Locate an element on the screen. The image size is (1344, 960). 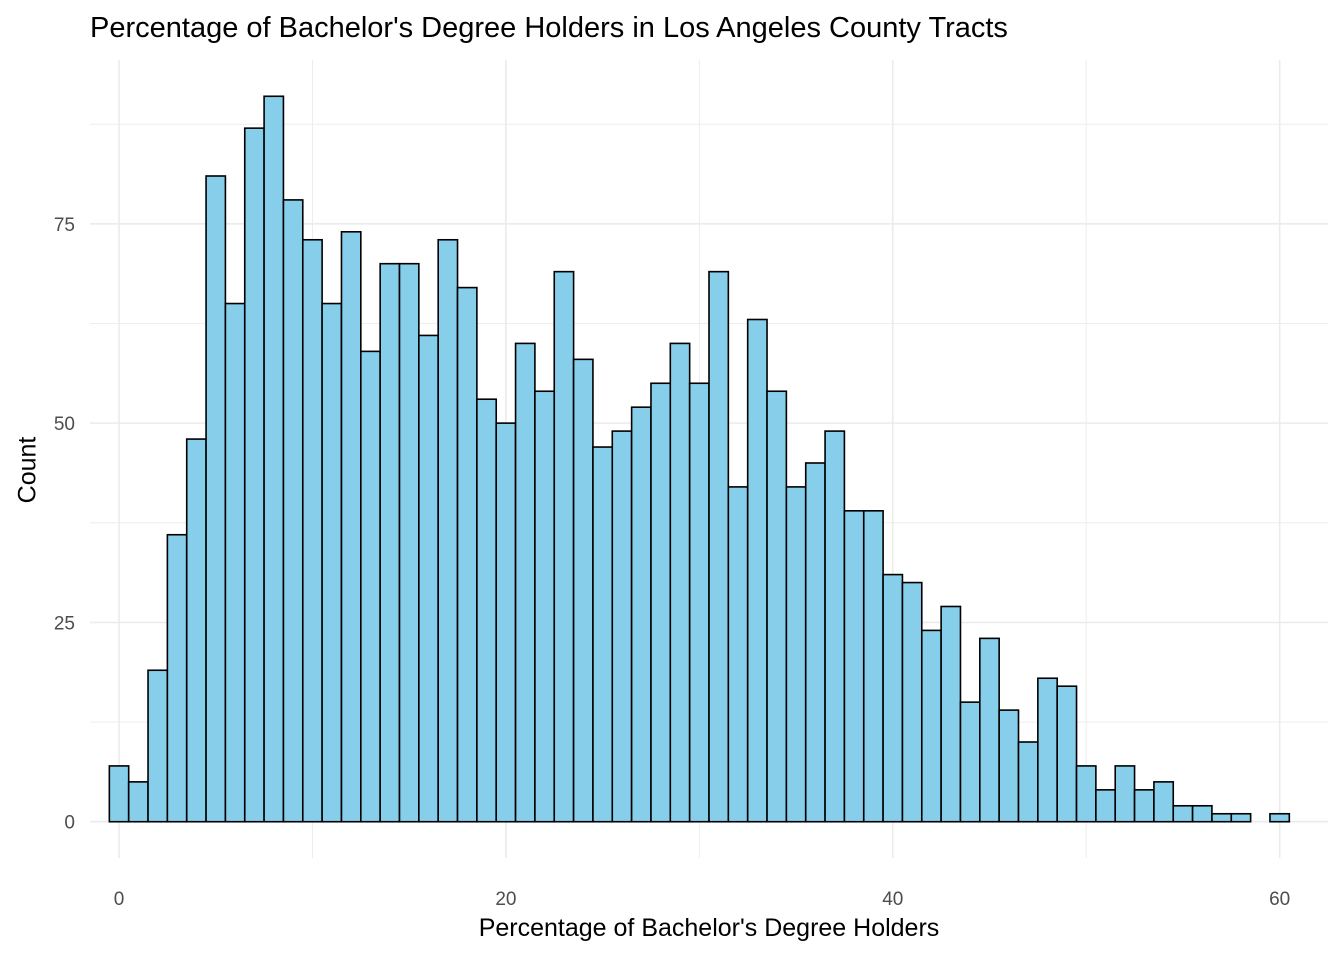
y-tick-label: 0 is located at coordinates (69, 823).